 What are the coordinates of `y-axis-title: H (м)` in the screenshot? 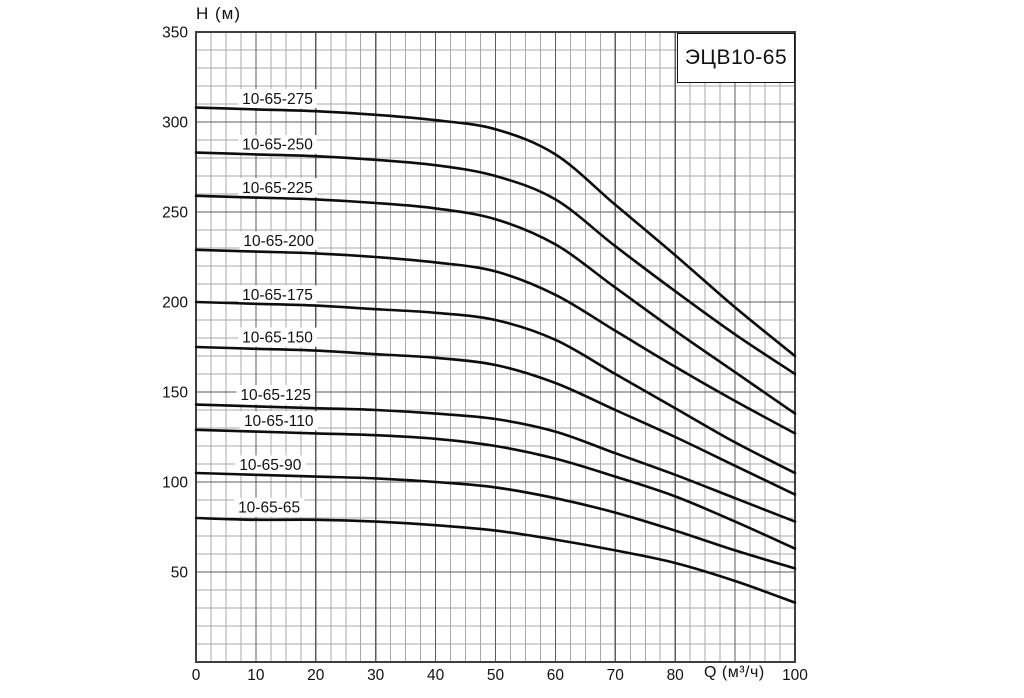 It's located at (219, 13).